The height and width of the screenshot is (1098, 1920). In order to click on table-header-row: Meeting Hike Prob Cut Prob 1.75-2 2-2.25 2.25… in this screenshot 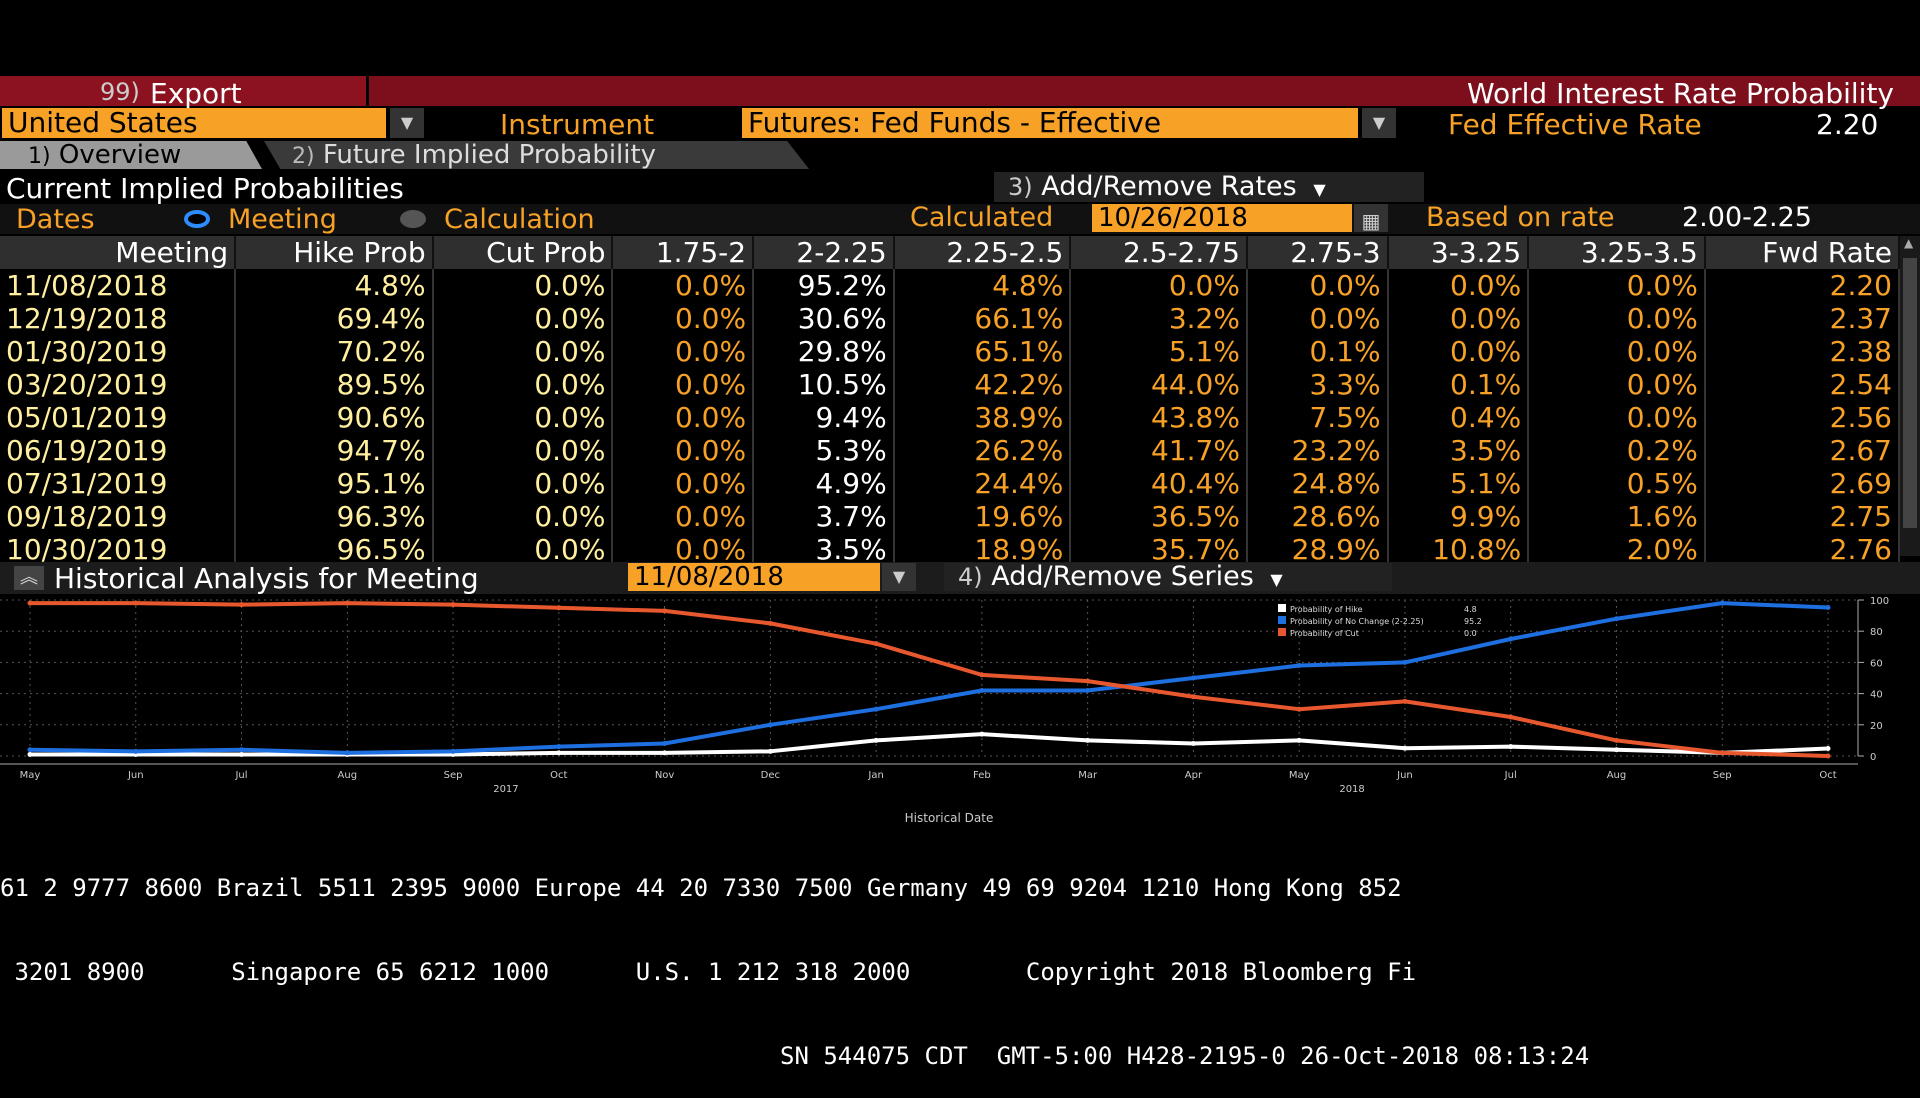, I will do `click(950, 252)`.